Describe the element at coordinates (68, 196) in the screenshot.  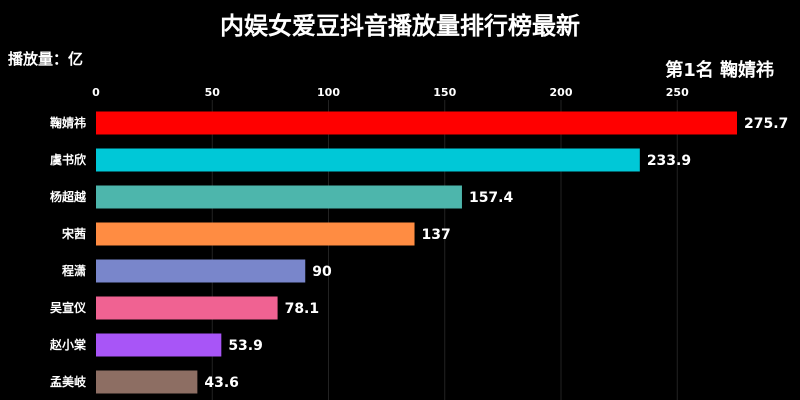
I see `category-label: 杨超越` at that location.